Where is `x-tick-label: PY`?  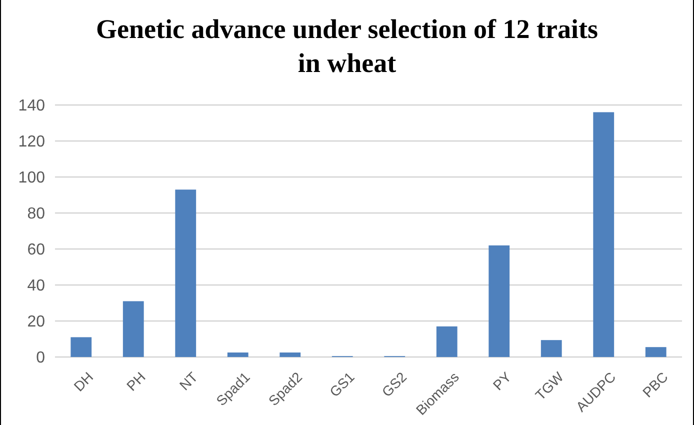
x-tick-label: PY is located at coordinates (502, 381).